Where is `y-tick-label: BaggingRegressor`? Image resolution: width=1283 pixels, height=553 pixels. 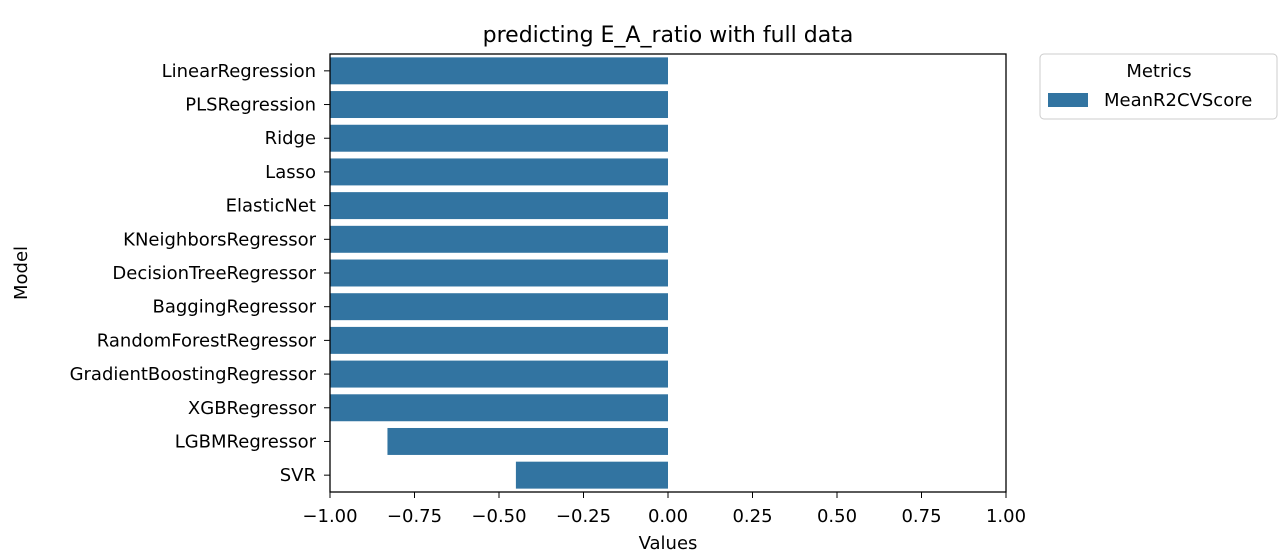
y-tick-label: BaggingRegressor is located at coordinates (234, 307).